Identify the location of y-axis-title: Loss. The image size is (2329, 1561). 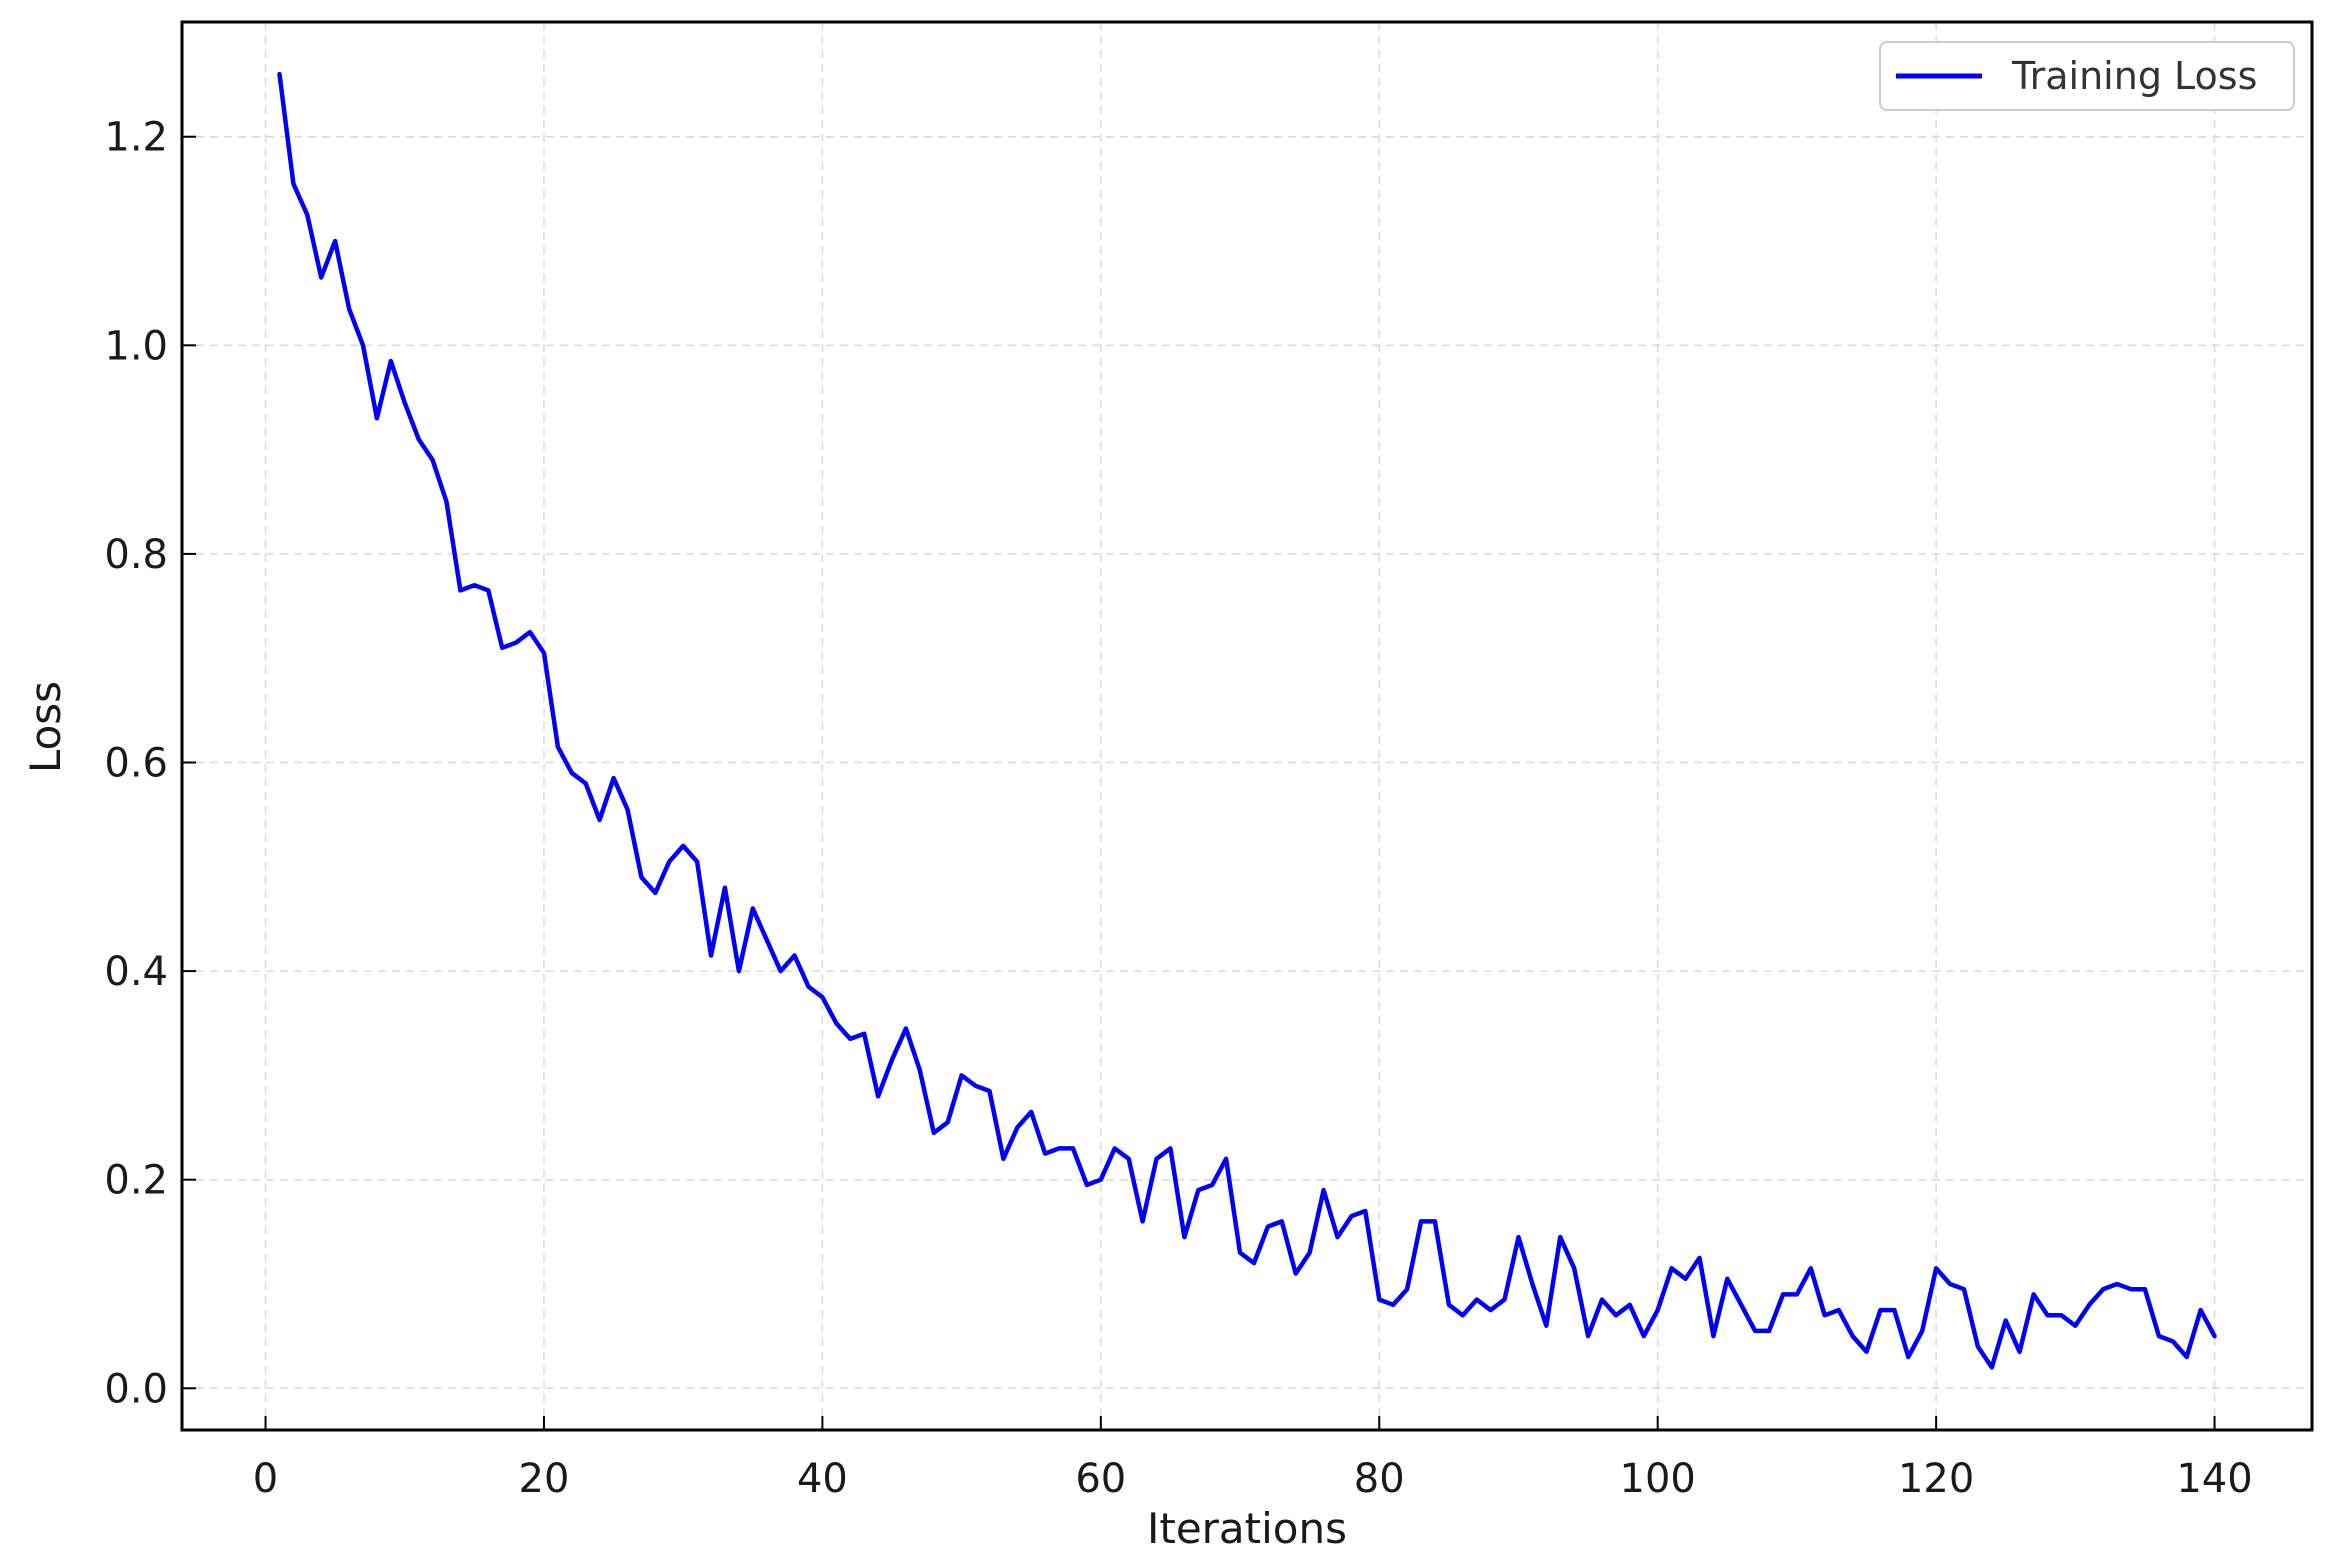
(45, 727).